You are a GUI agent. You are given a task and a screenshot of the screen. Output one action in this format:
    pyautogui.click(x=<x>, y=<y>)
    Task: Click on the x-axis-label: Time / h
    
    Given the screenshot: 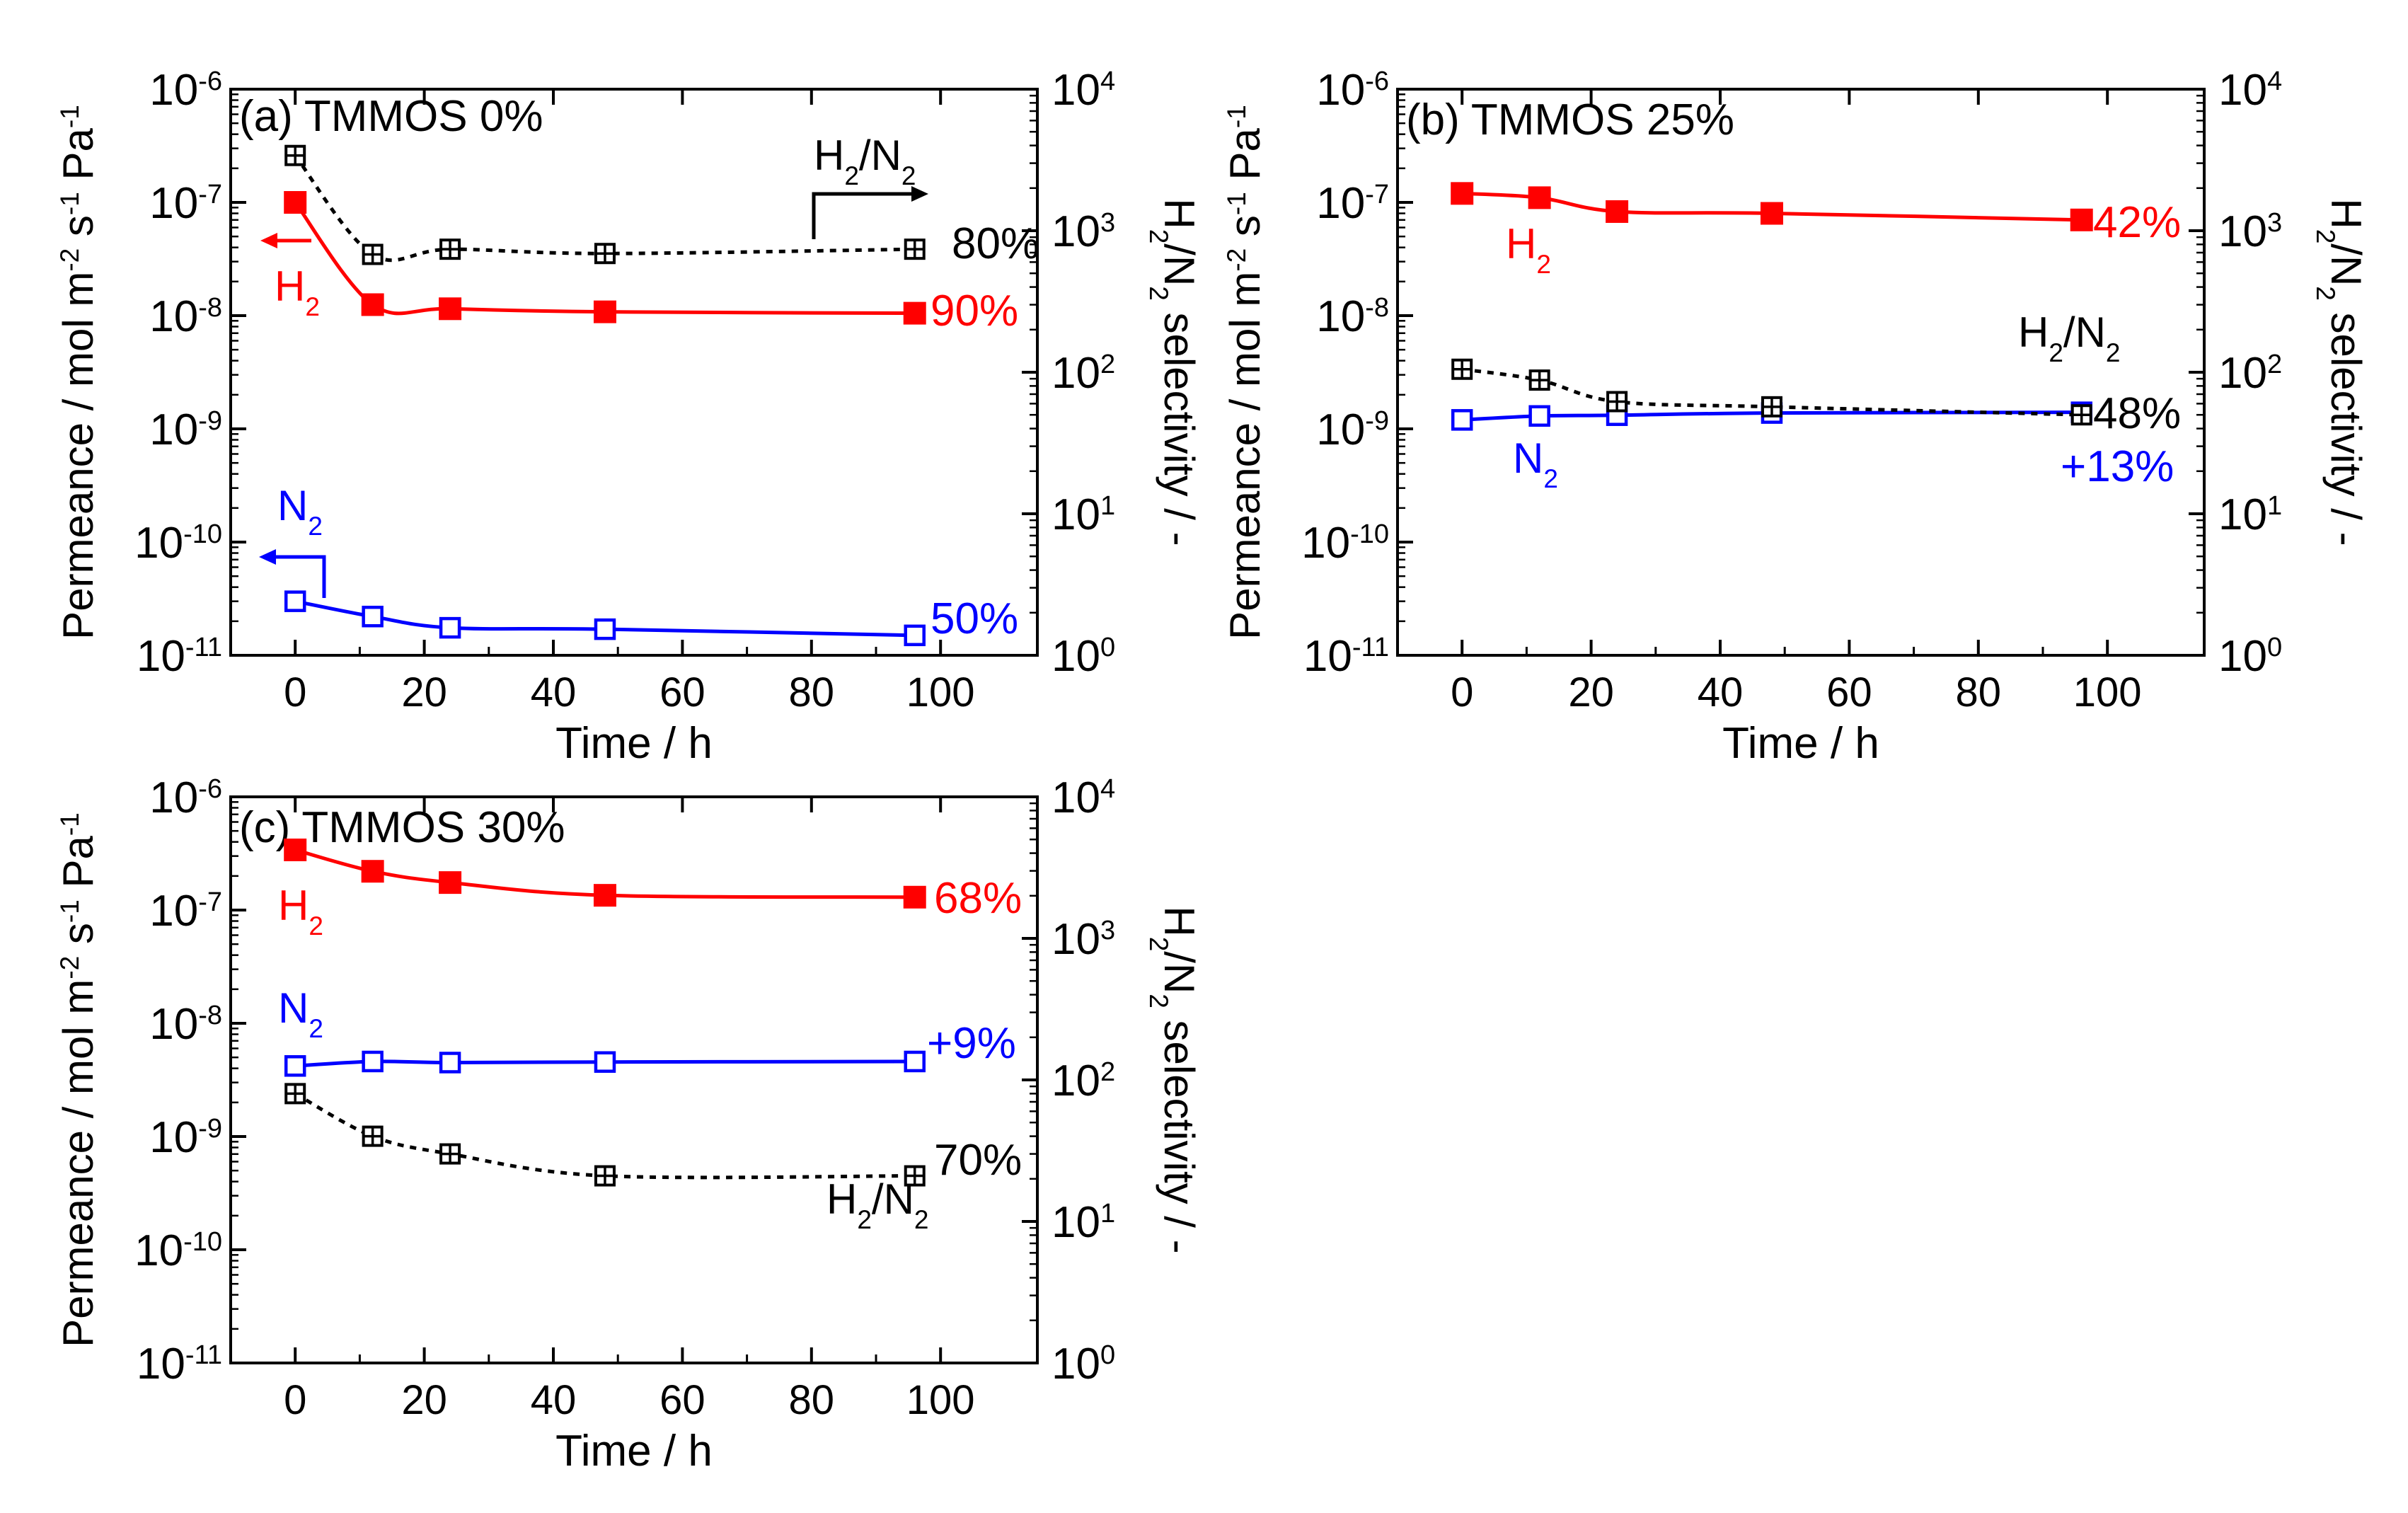 What is the action you would take?
    pyautogui.click(x=634, y=743)
    